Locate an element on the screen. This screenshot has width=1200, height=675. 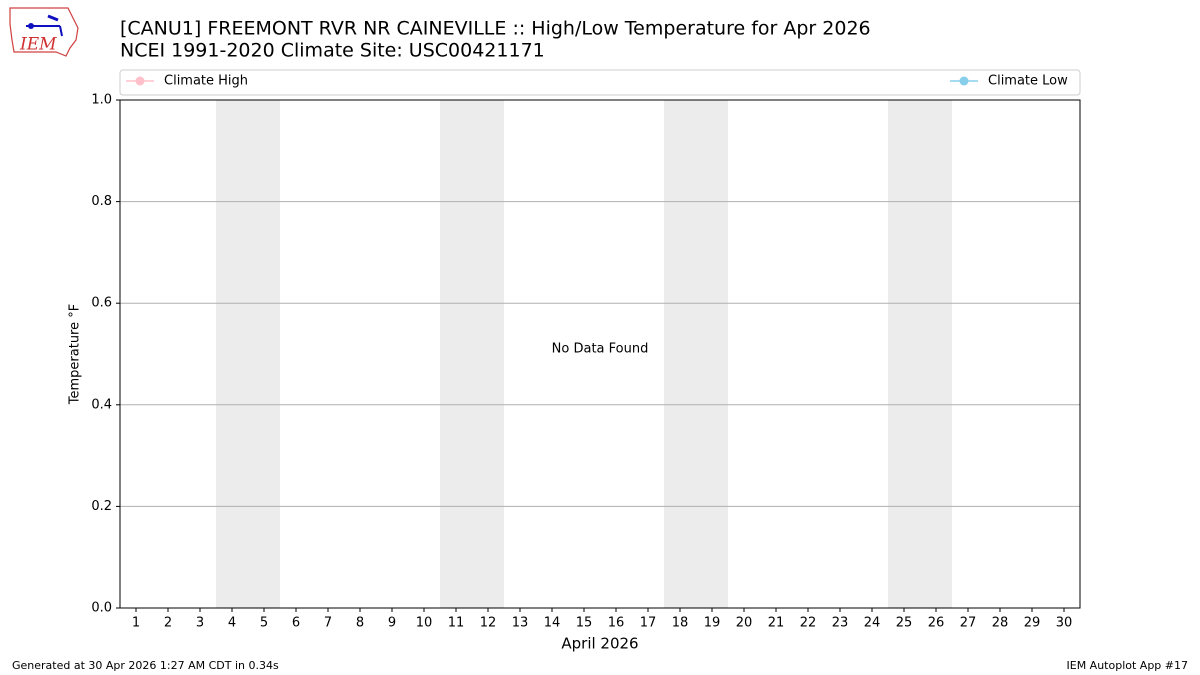
x-tick-label: 6 is located at coordinates (296, 623).